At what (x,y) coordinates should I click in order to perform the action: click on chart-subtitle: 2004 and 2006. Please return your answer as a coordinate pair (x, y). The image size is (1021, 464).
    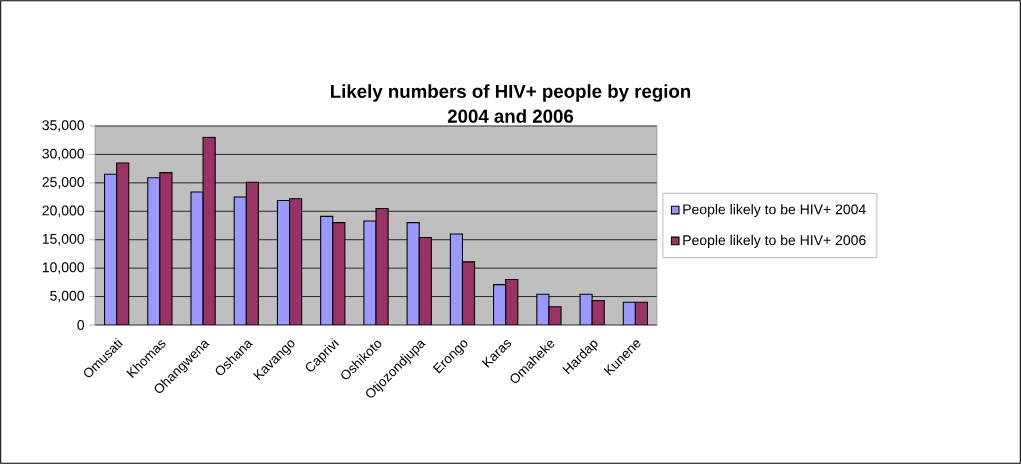
    Looking at the image, I should click on (510, 116).